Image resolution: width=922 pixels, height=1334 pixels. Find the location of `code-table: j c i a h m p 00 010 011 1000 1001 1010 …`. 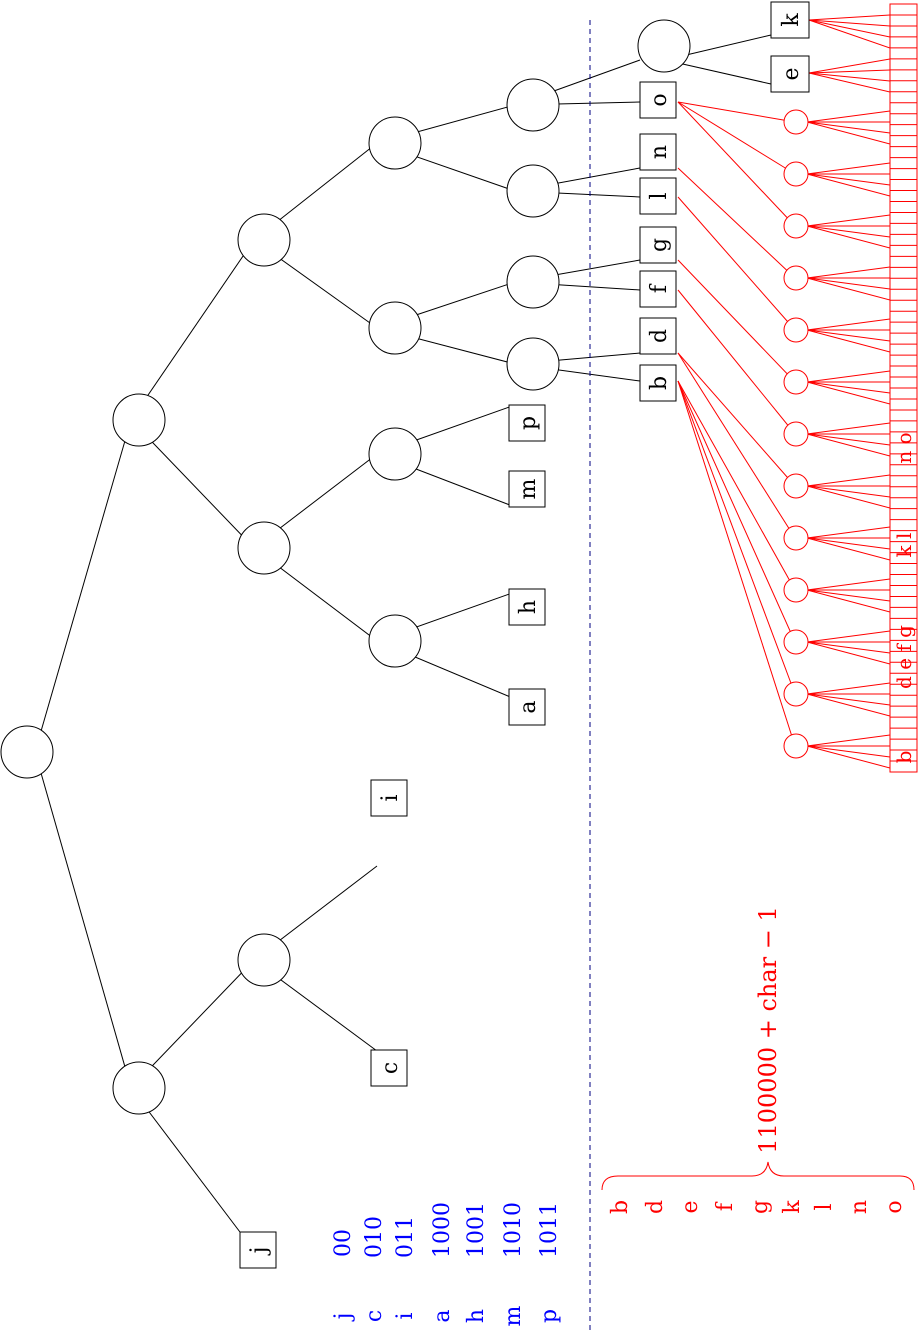

code-table: j c i a h m p 00 010 011 1000 1001 1010 … is located at coordinates (446, 1264).